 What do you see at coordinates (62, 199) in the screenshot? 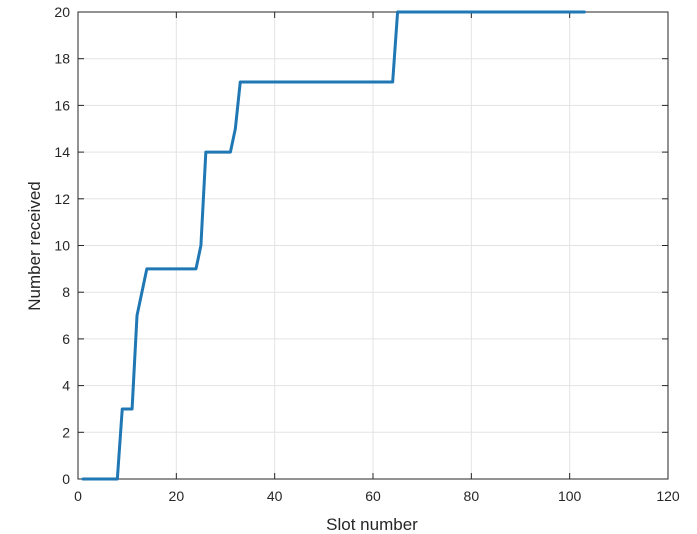
I see `y-tick-label: 12` at bounding box center [62, 199].